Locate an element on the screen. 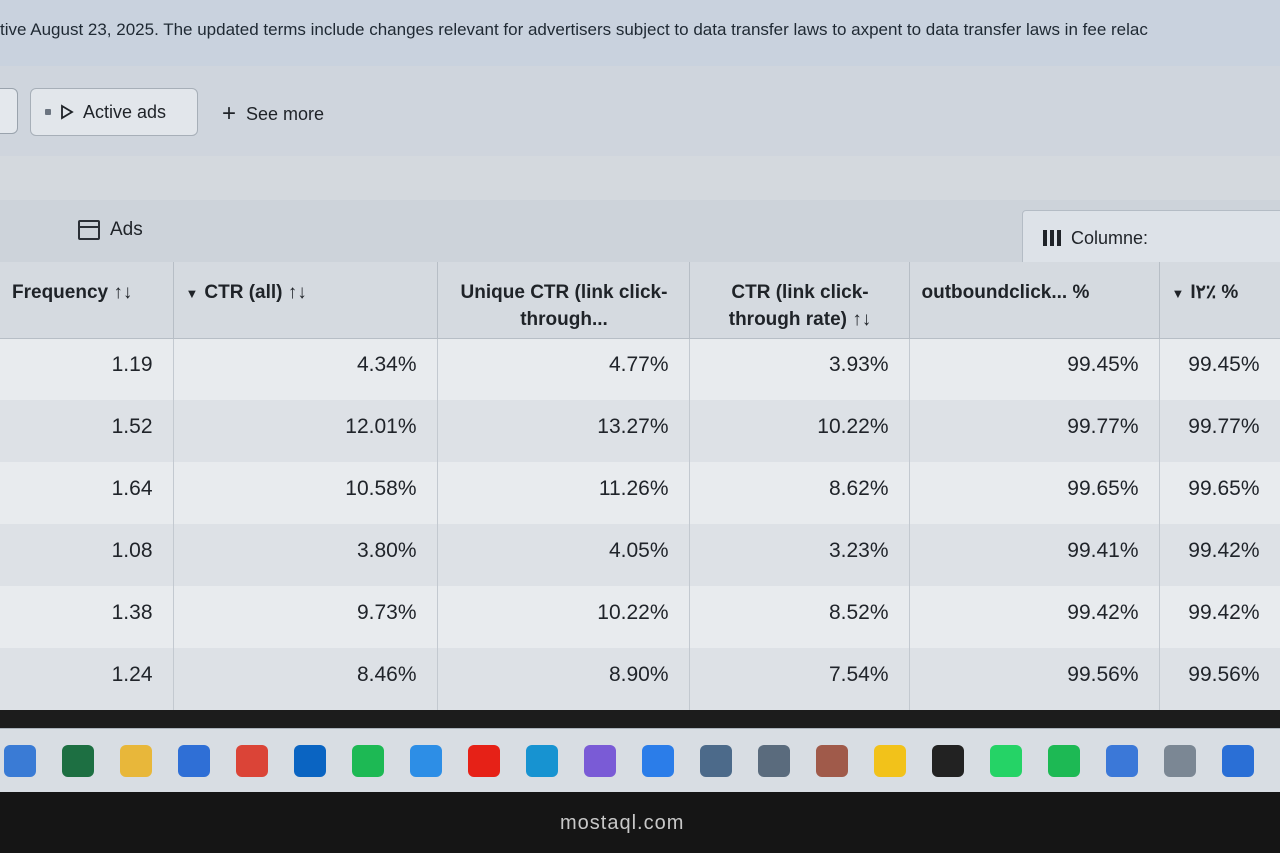  cell-last: 99.77% is located at coordinates (1219, 431).